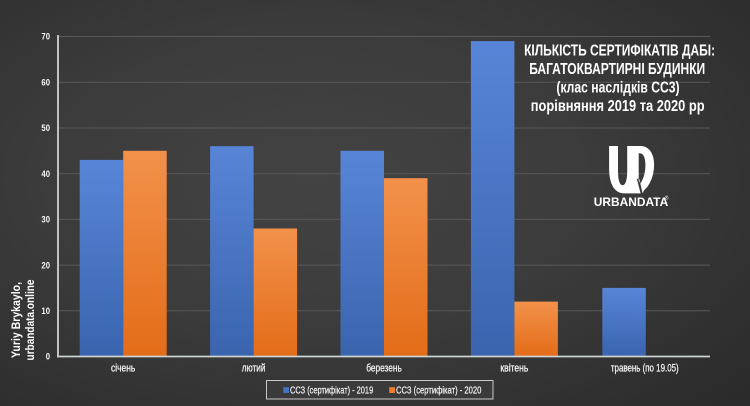  What do you see at coordinates (45, 37) in the screenshot?
I see `svg-text: 70` at bounding box center [45, 37].